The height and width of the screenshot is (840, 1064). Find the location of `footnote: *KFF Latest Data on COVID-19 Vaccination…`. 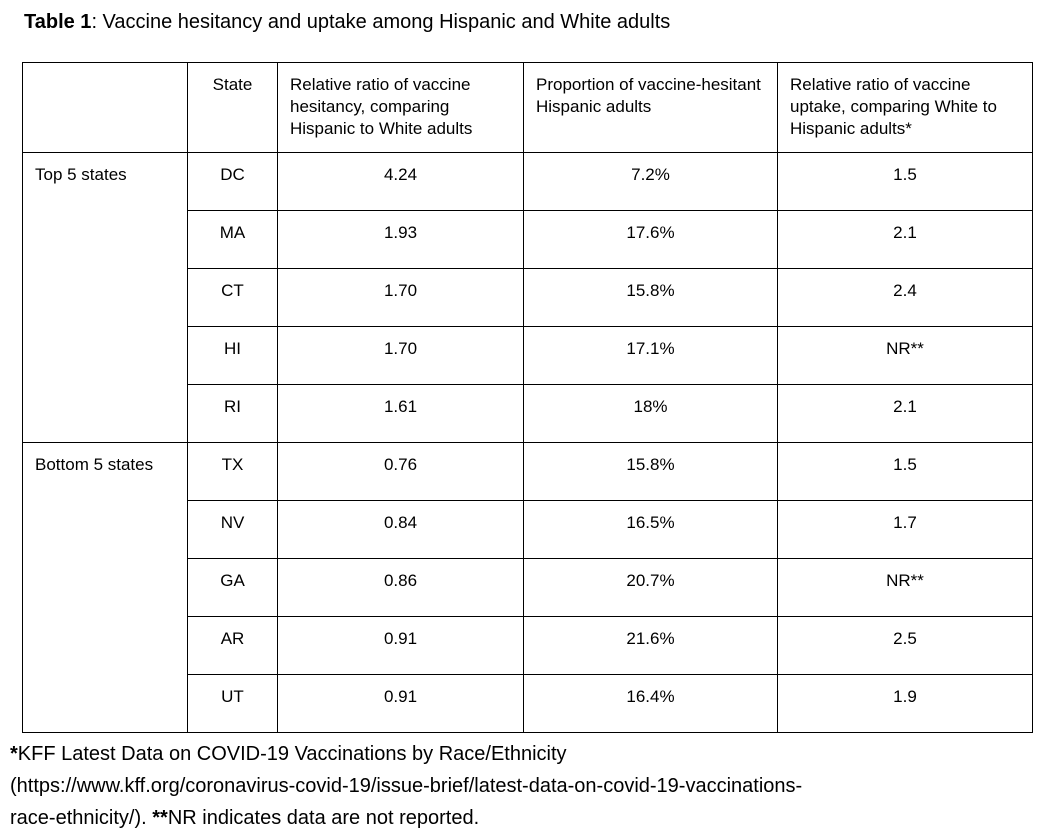

footnote: *KFF Latest Data on COVID-19 Vaccination… is located at coordinates (537, 786).